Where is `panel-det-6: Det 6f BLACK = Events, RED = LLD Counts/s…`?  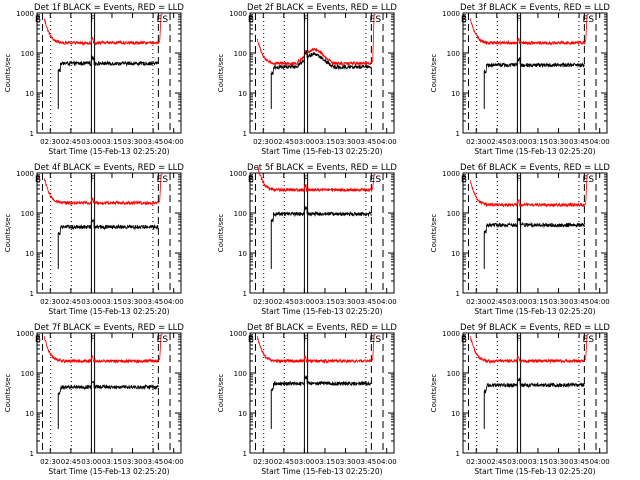
panel-det-6: Det 6f BLACK = Events, RED = LLD Counts/s… is located at coordinates (520, 239).